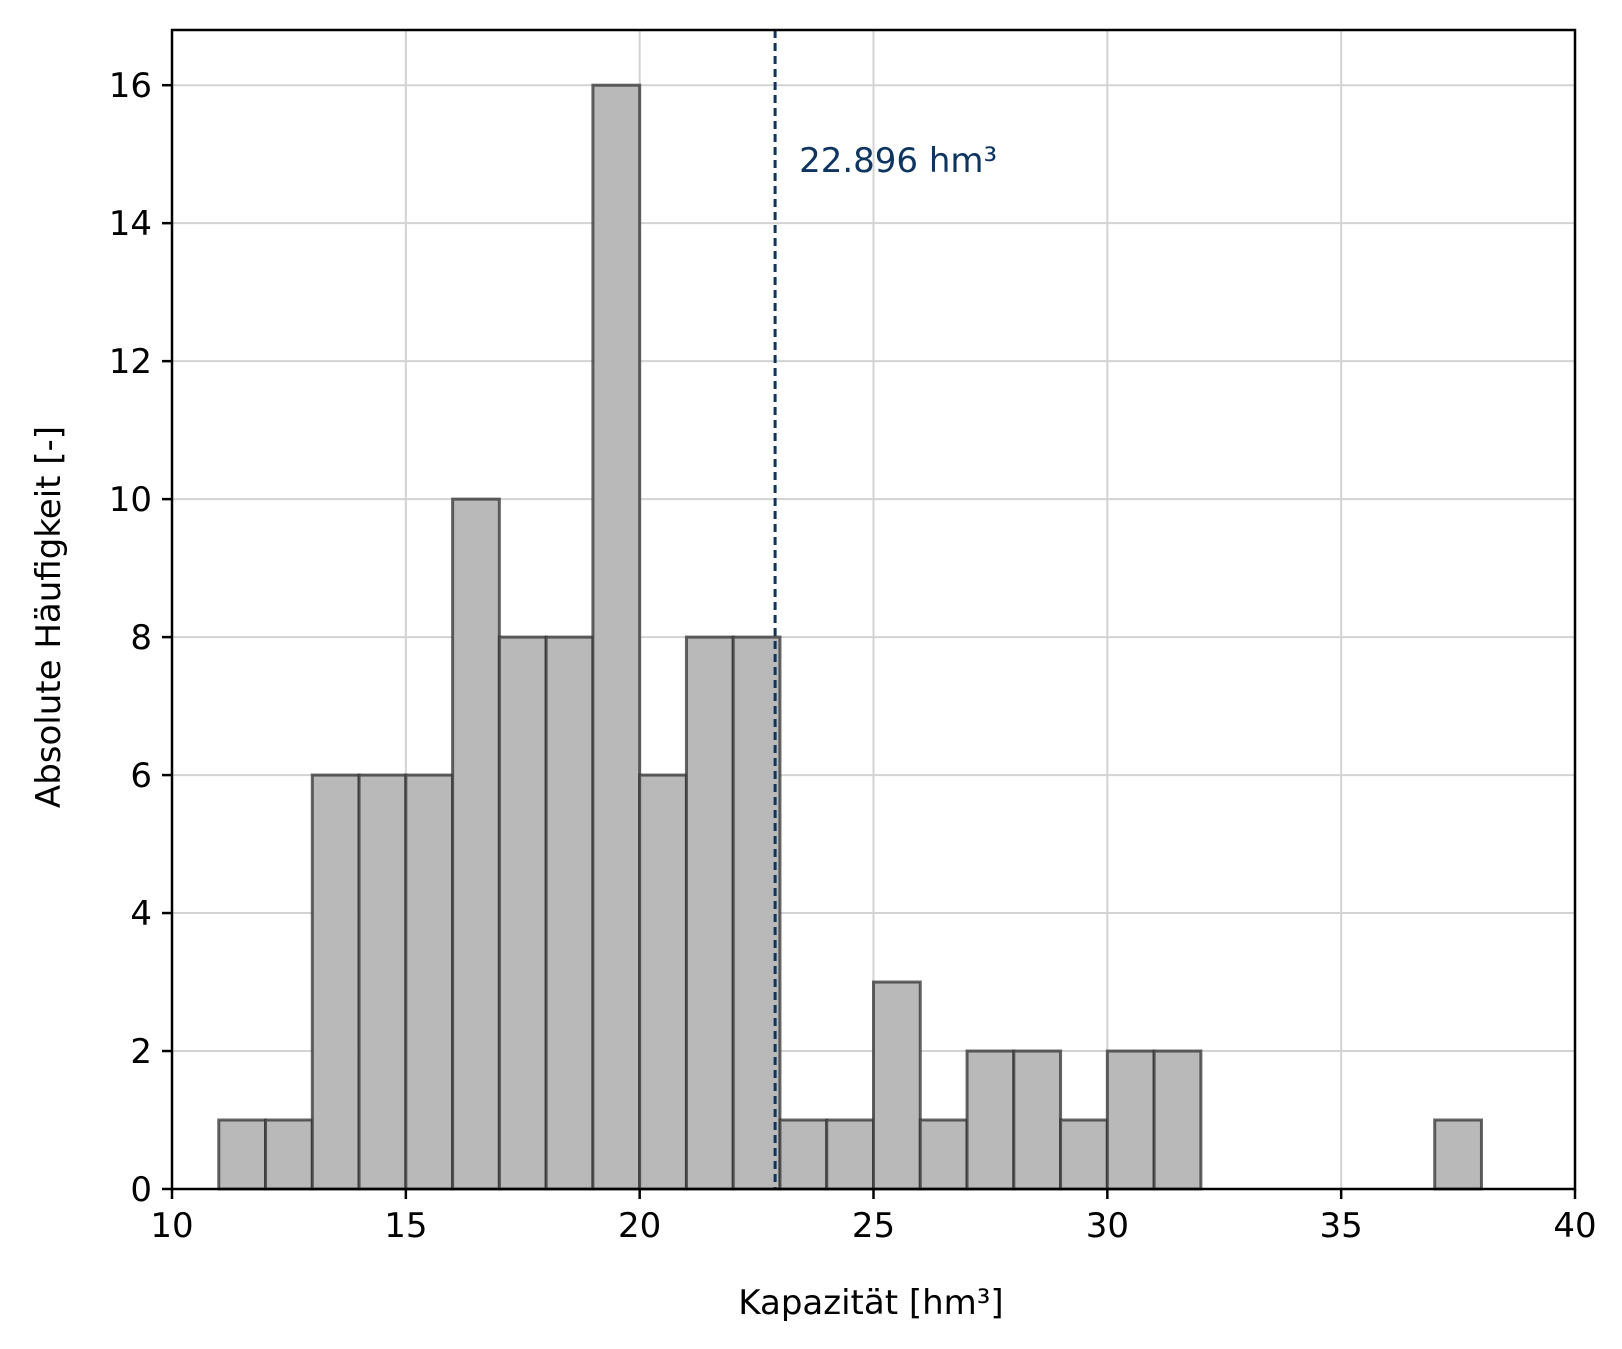 This screenshot has width=1622, height=1349. What do you see at coordinates (639, 1226) in the screenshot?
I see `x-tick-label: 20` at bounding box center [639, 1226].